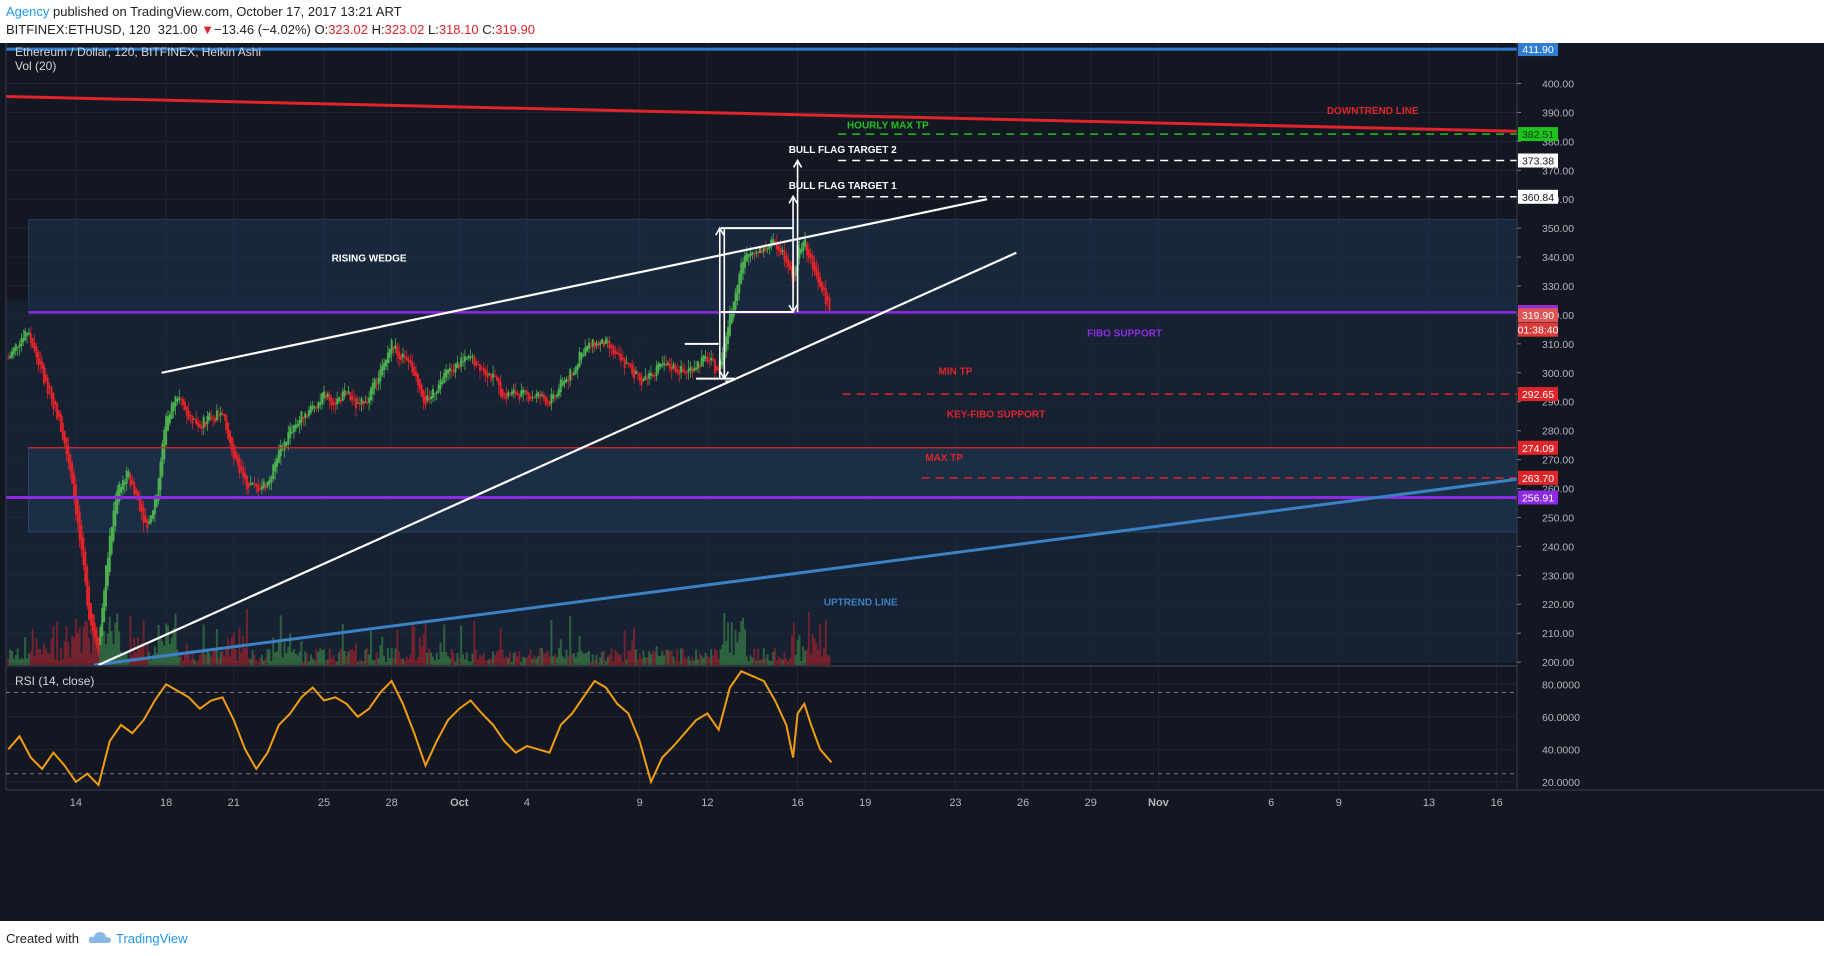 Image resolution: width=1824 pixels, height=956 pixels. Describe the element at coordinates (761, 114) in the screenshot. I see `downtrend-line` at that location.